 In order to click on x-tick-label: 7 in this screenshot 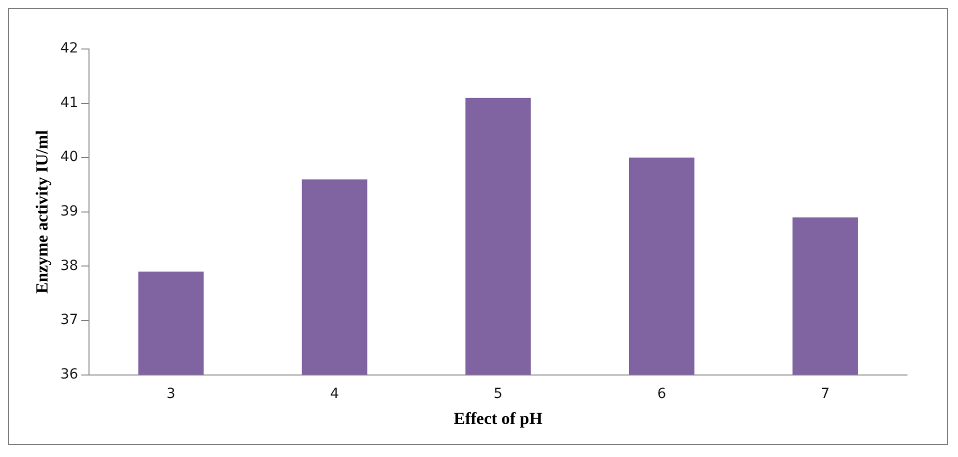, I will do `click(825, 394)`.